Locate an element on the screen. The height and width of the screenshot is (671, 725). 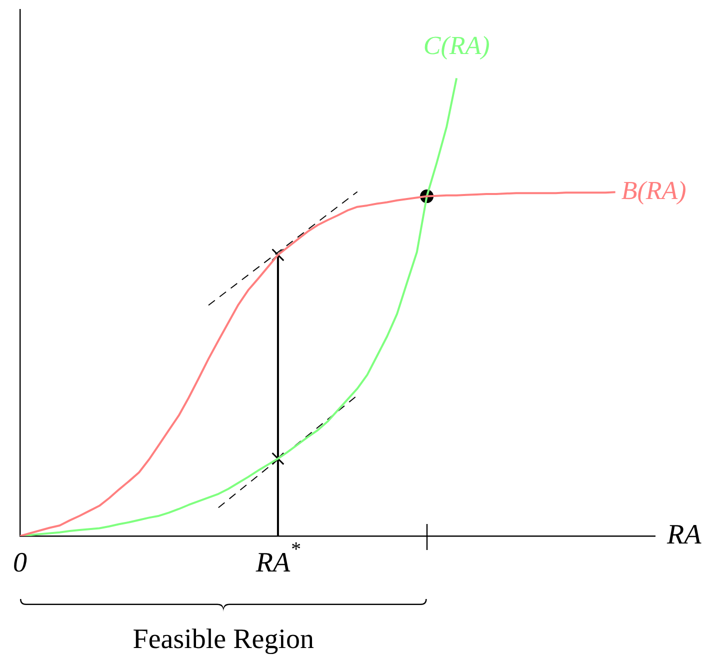
x-axis-title: RA is located at coordinates (684, 534).